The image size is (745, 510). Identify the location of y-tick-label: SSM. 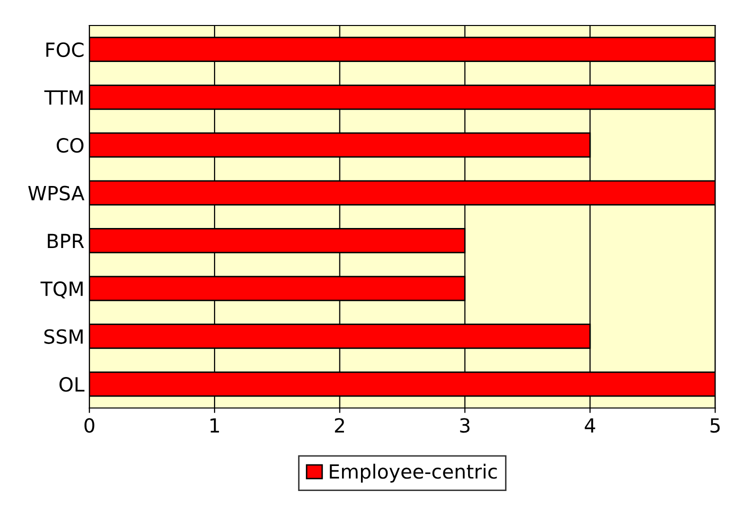
(63, 336).